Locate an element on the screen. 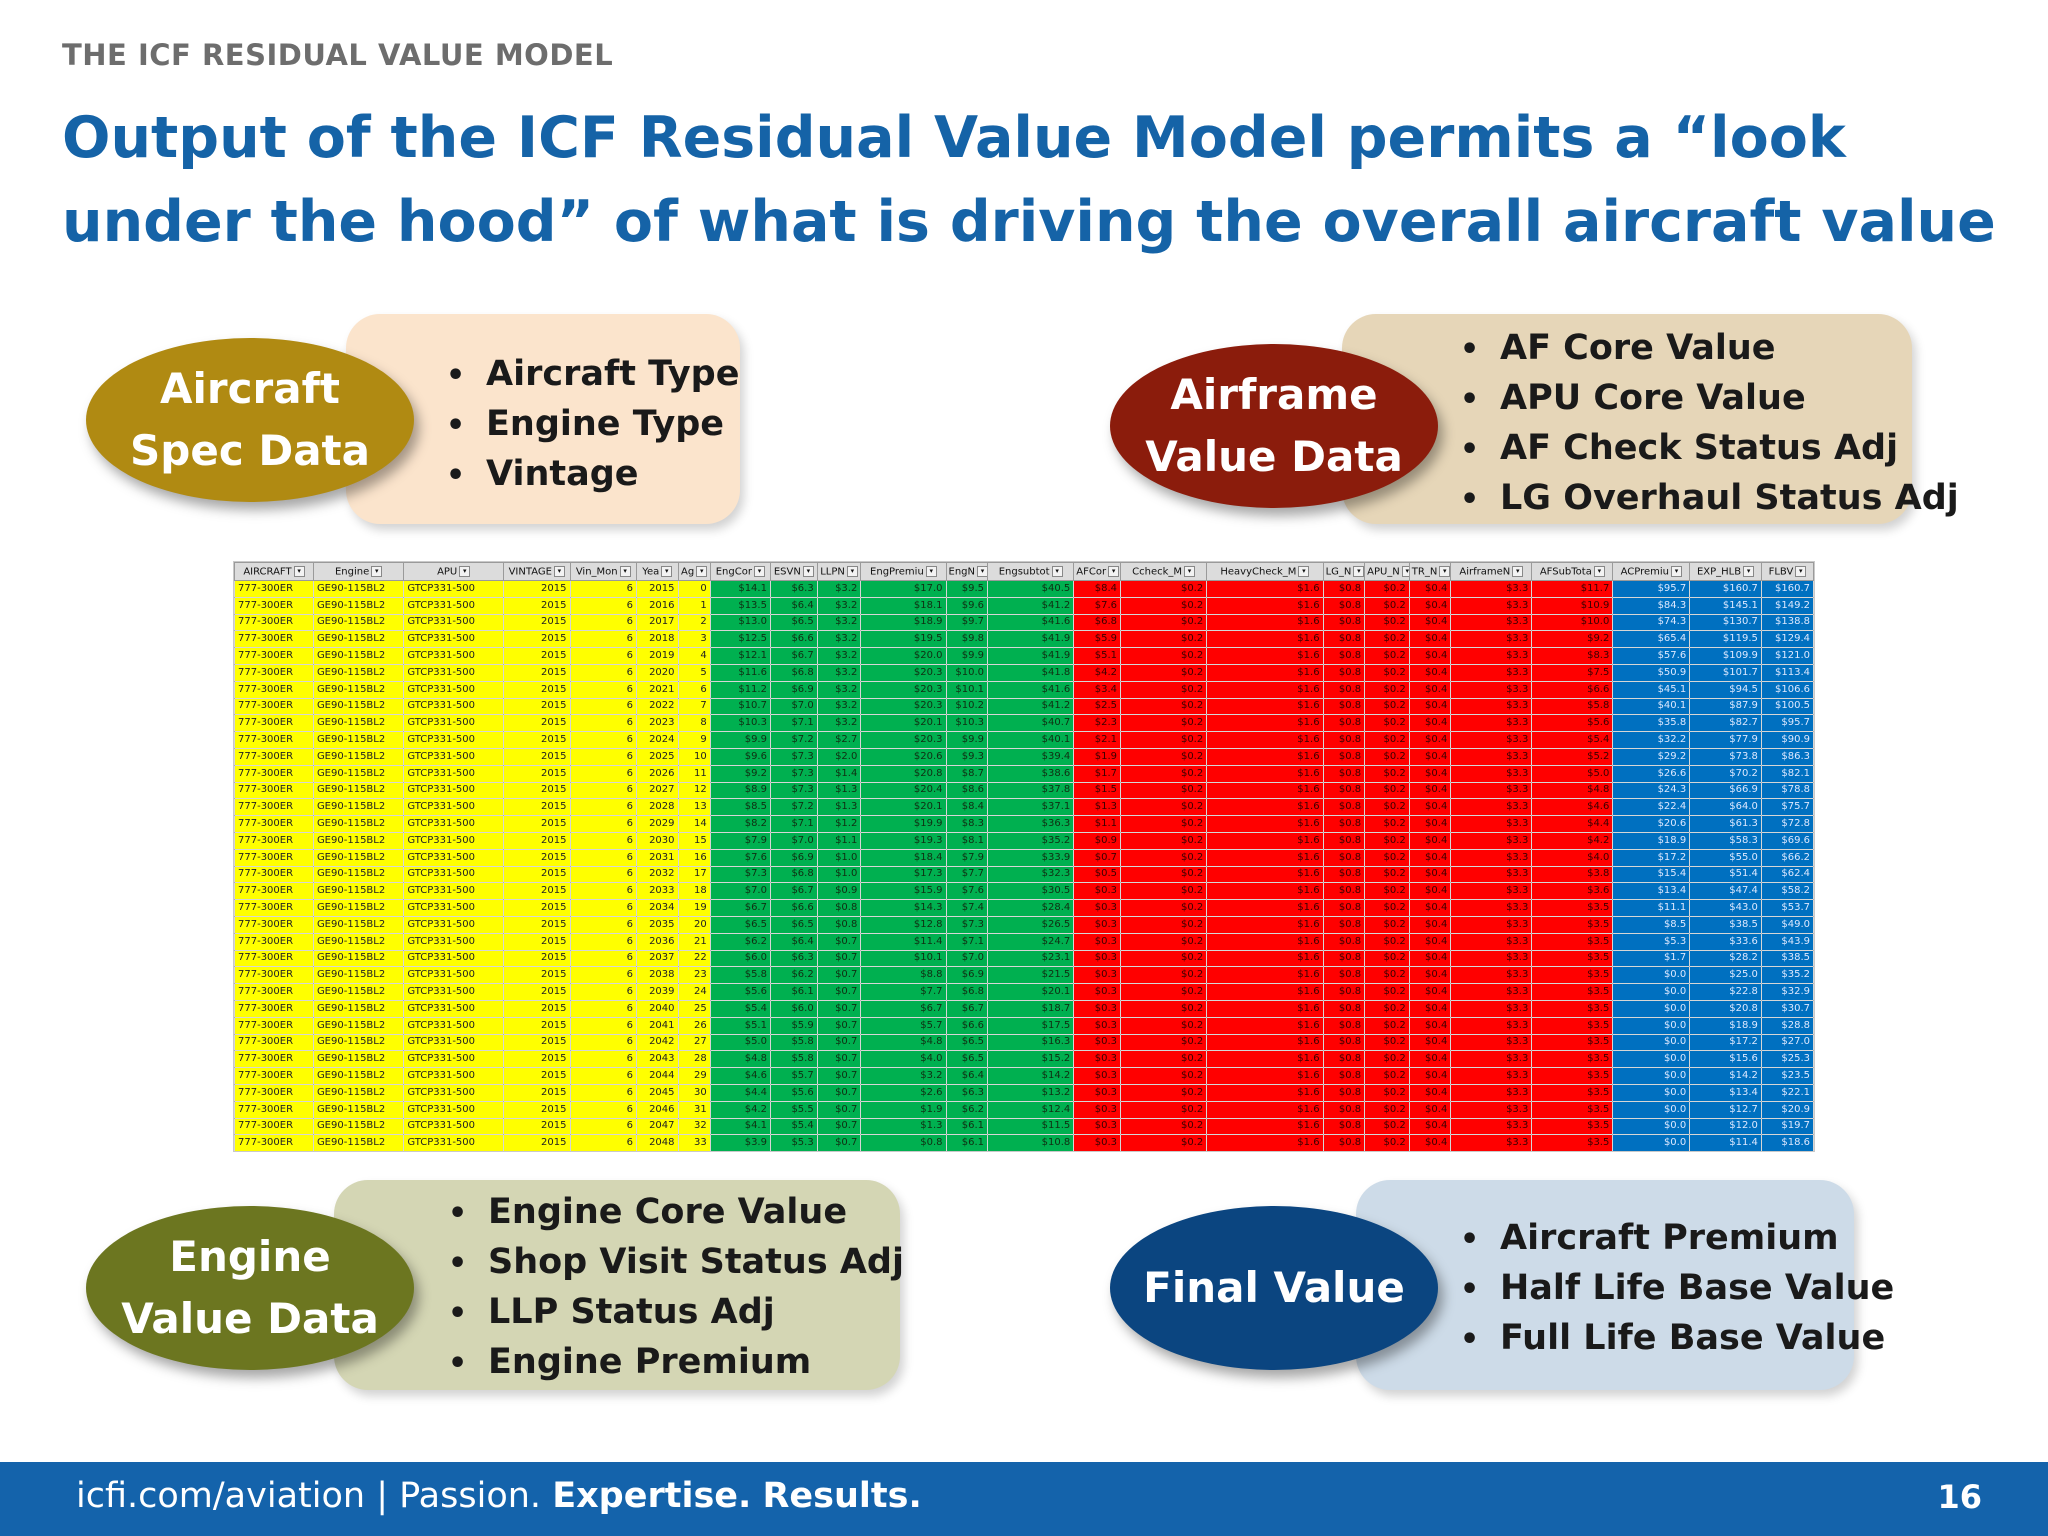 This screenshot has width=2048, height=1536. table-cell: 2021 is located at coordinates (657, 689).